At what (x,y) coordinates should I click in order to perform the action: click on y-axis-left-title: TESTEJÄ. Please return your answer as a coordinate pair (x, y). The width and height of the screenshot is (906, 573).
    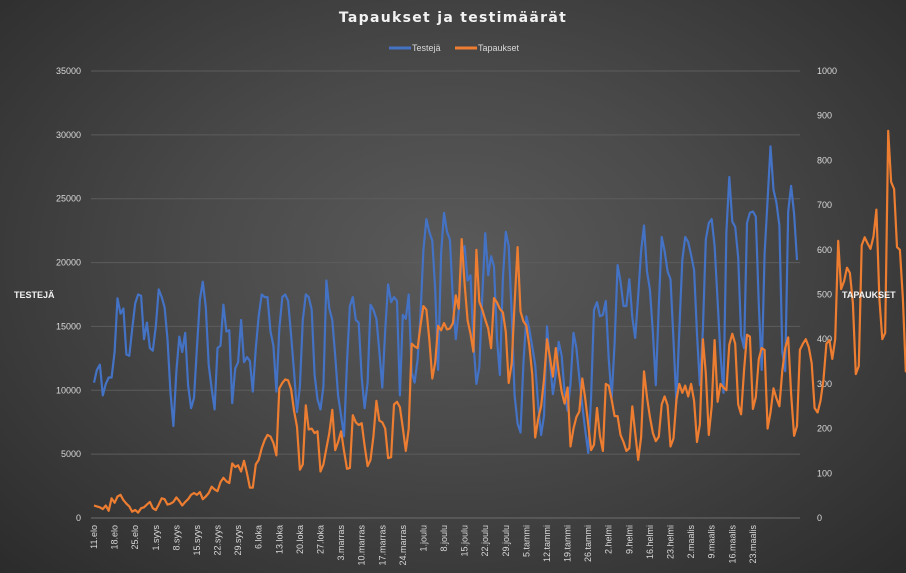
    Looking at the image, I should click on (34, 295).